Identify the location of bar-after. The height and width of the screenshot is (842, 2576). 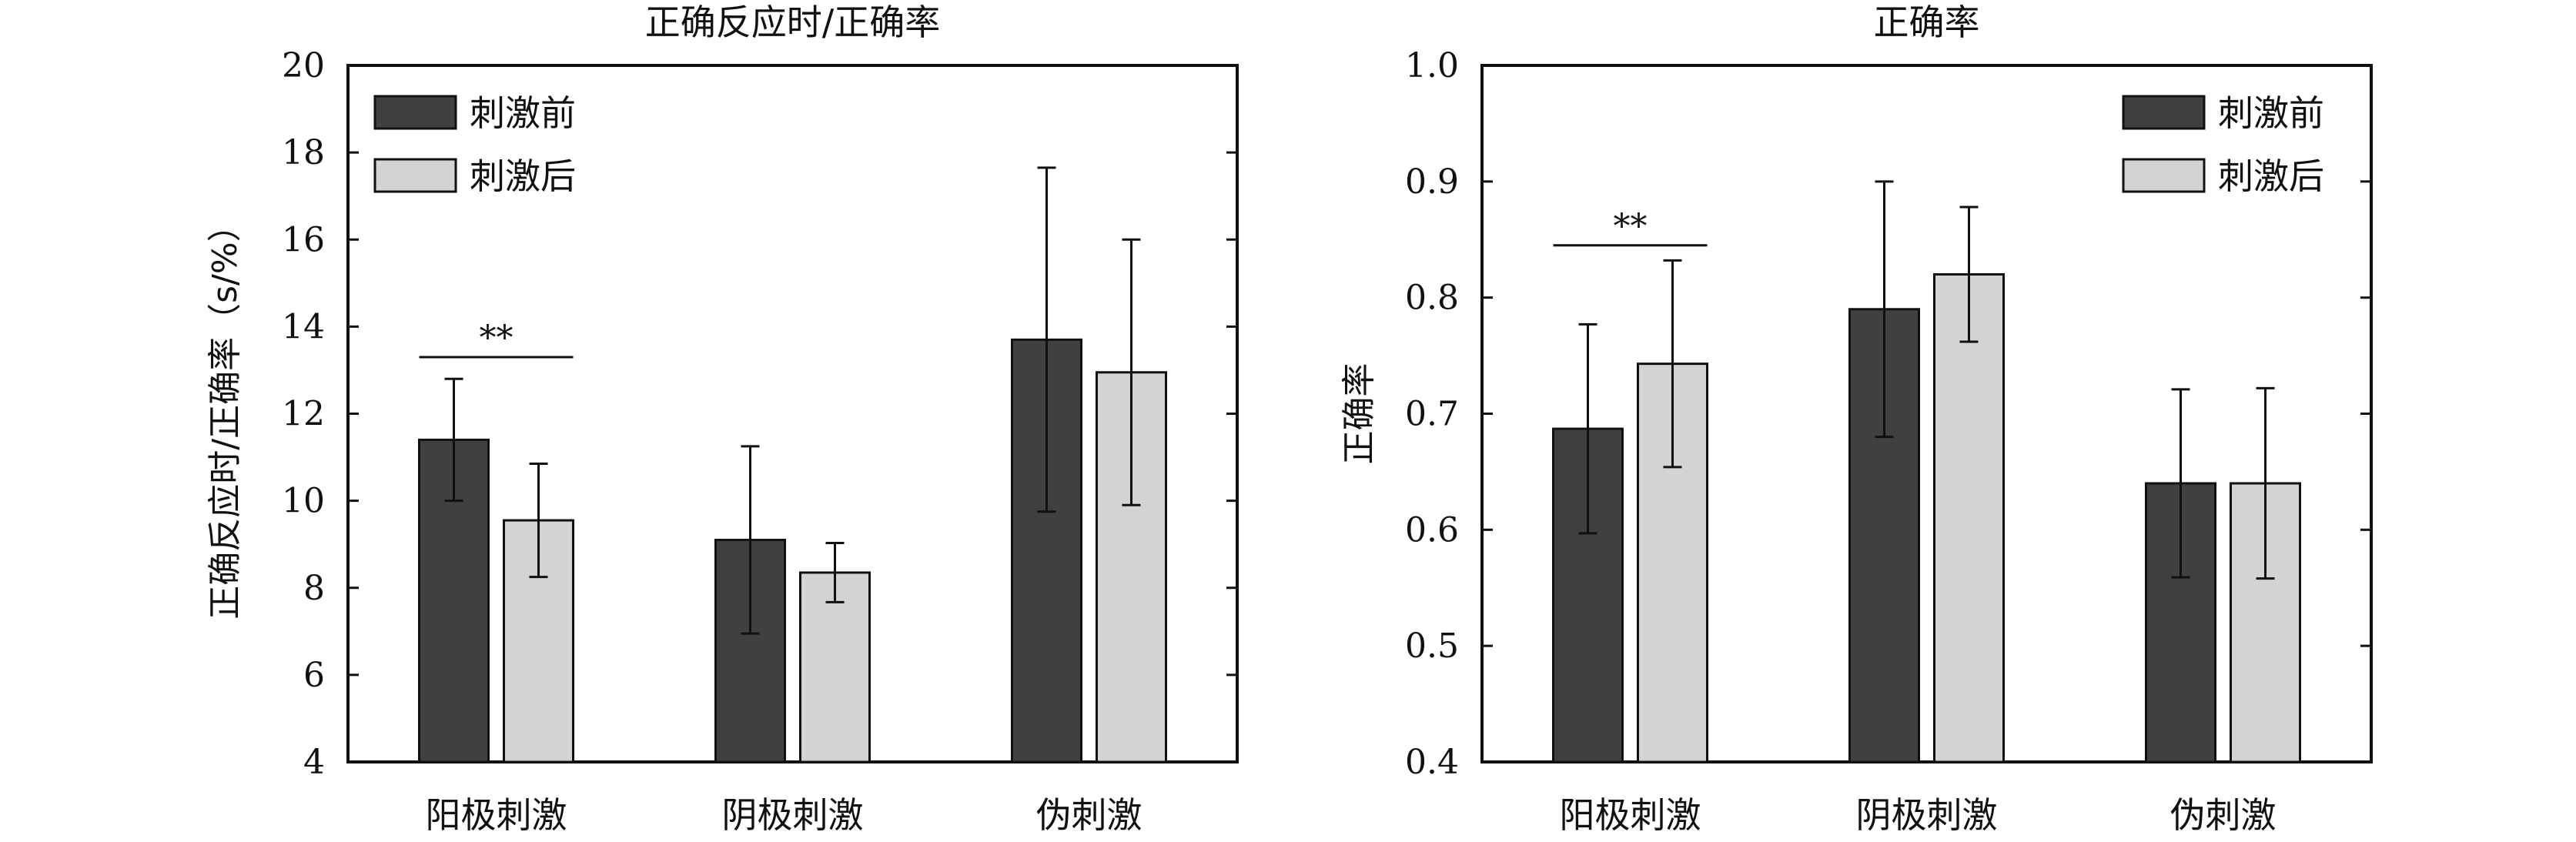
(1969, 518).